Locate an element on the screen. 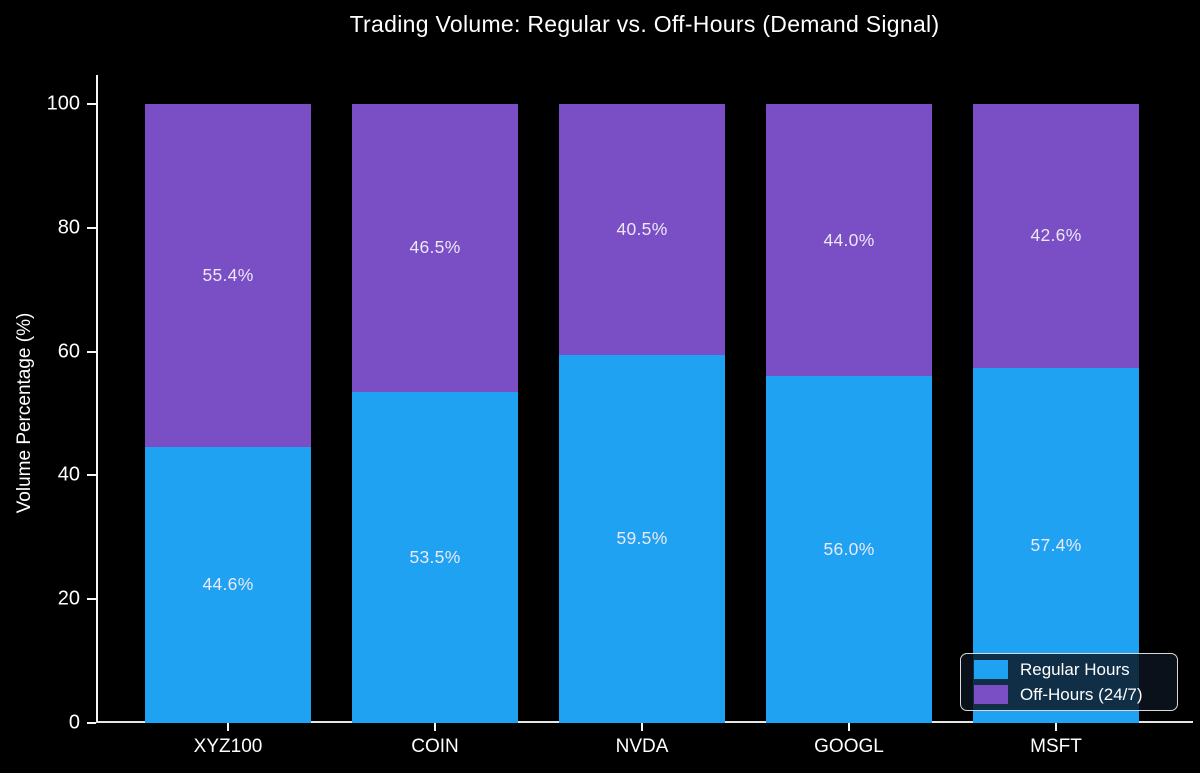 This screenshot has height=773, width=1200. legend-label-regular-hours: Regular Hours is located at coordinates (1075, 669).